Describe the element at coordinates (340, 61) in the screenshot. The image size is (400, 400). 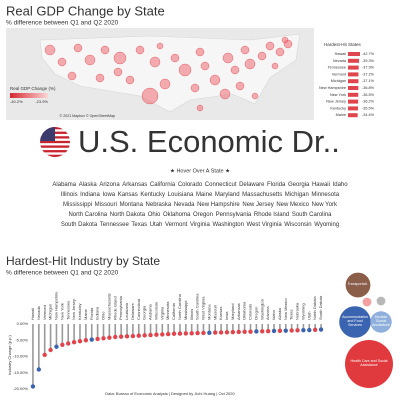
I see `state-name: Nevada` at that location.